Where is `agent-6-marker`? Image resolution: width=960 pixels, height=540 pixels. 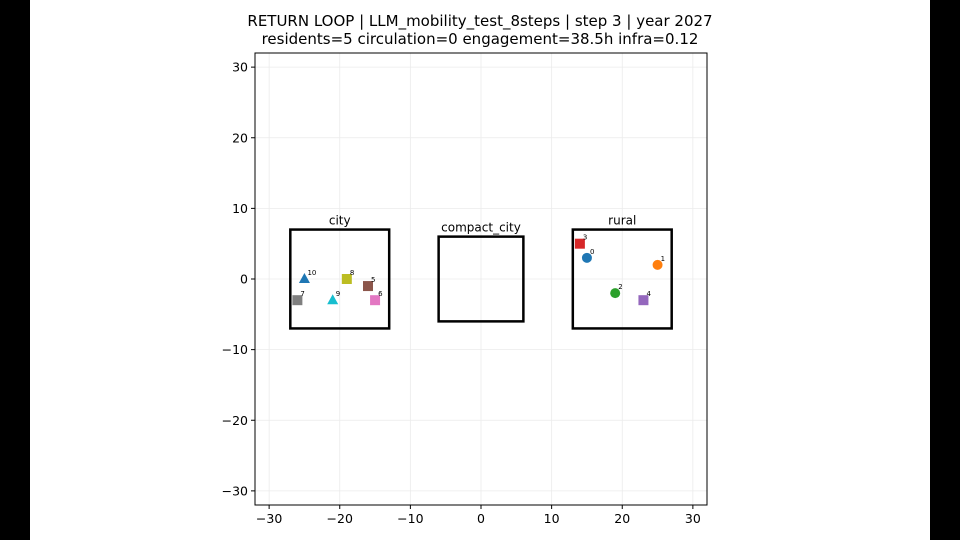
agent-6-marker is located at coordinates (375, 300).